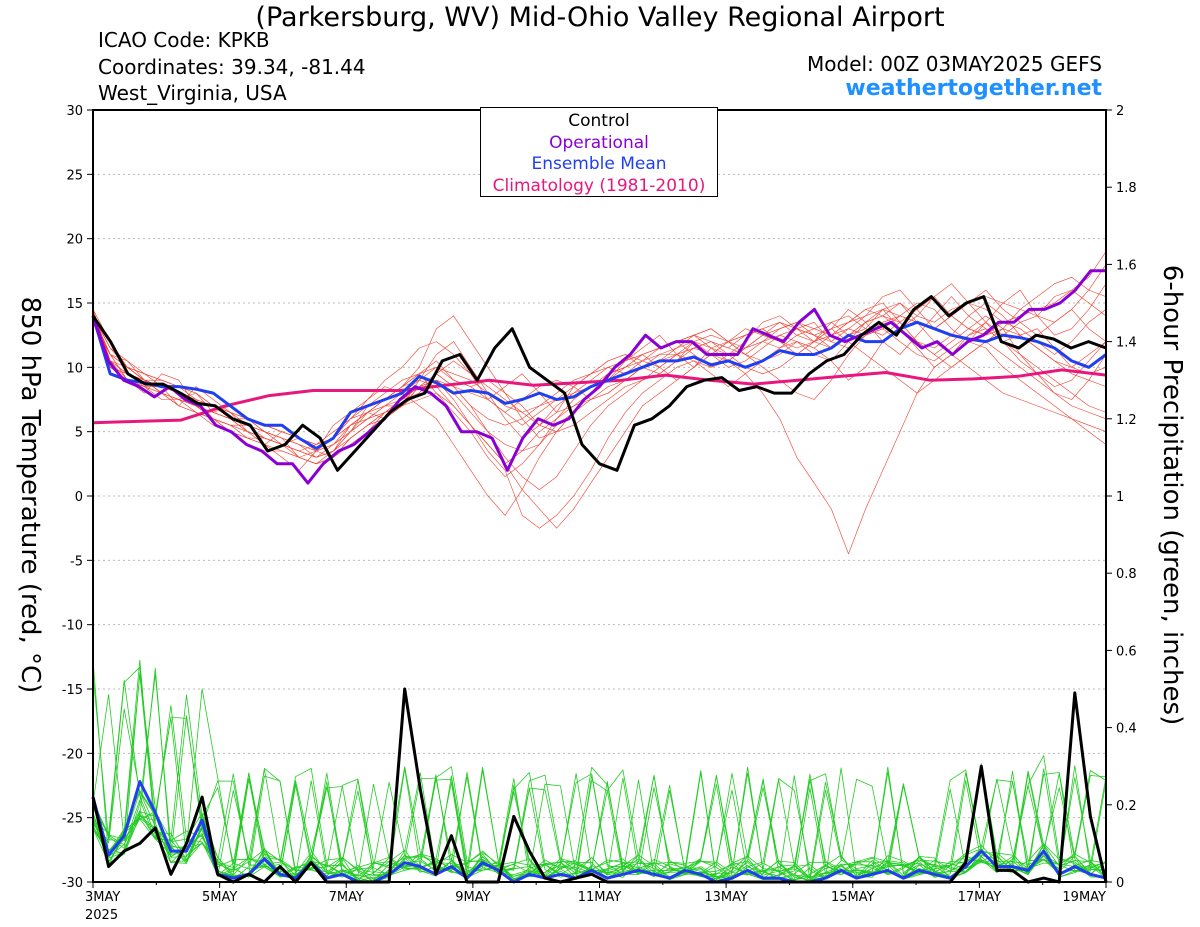 Image resolution: width=1200 pixels, height=927 pixels. Describe the element at coordinates (79, 433) in the screenshot. I see `left-tick-label: 5` at that location.